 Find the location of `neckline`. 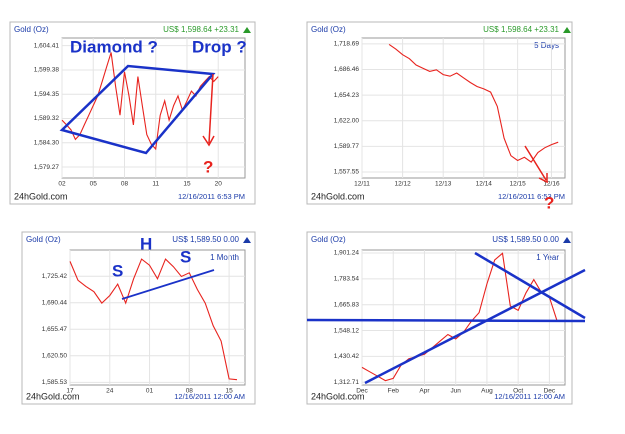

neckline is located at coordinates (168, 284).